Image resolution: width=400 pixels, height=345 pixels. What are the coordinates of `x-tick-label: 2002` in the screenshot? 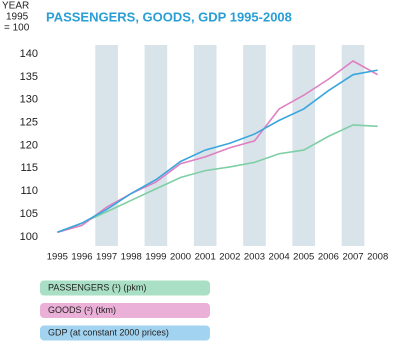 It's located at (229, 257).